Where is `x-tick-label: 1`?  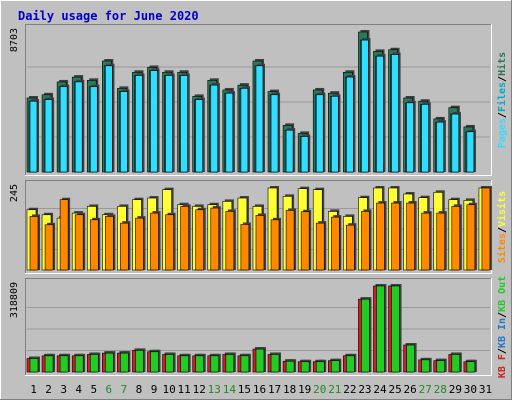 x-tick-label: 1 is located at coordinates (33, 389).